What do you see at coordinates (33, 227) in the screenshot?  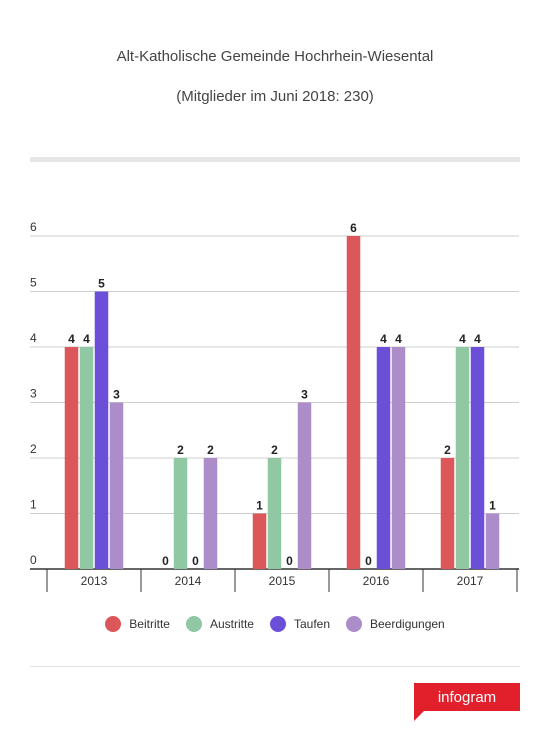 I see `y-tick-label: 6` at bounding box center [33, 227].